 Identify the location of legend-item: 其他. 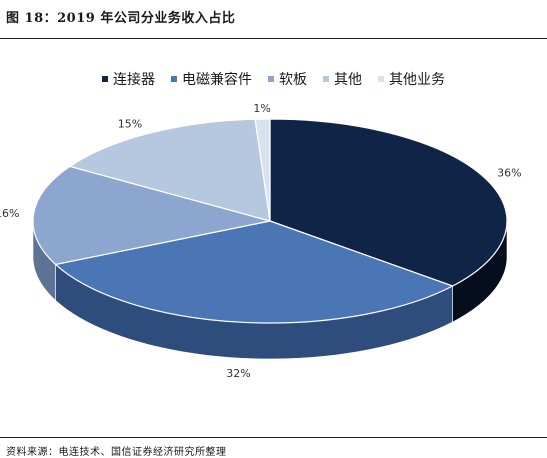
(342, 79).